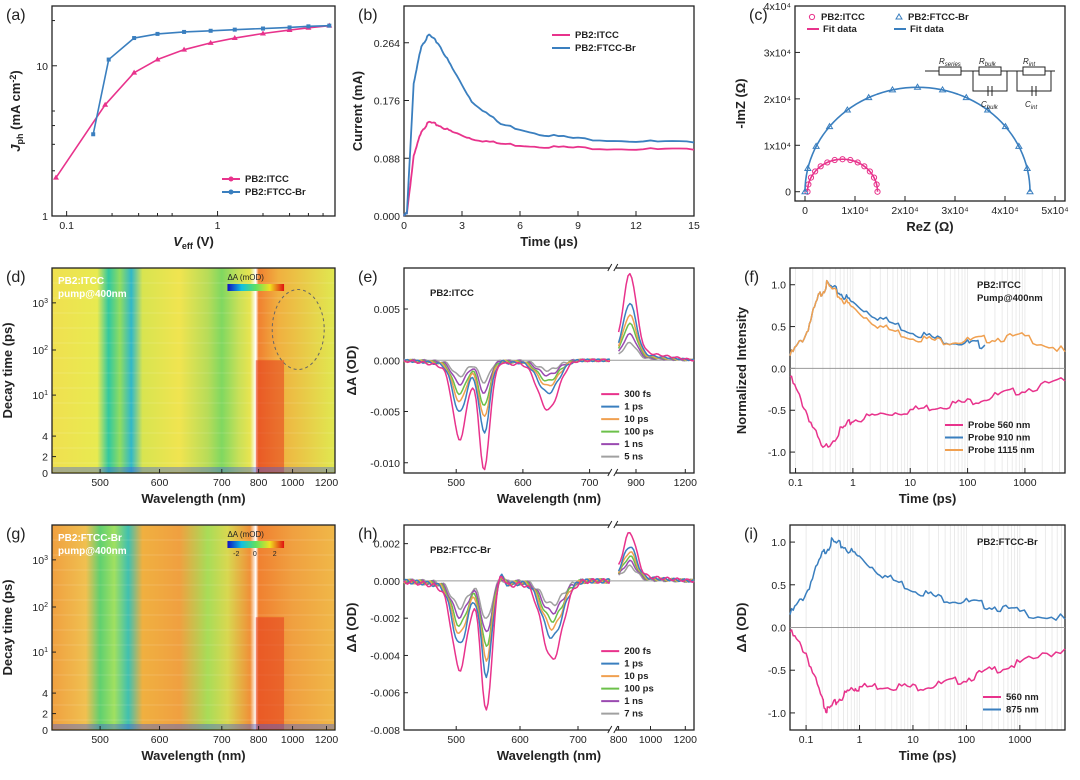  I want to click on x-axis-label-b: Time (μs), so click(549, 241).